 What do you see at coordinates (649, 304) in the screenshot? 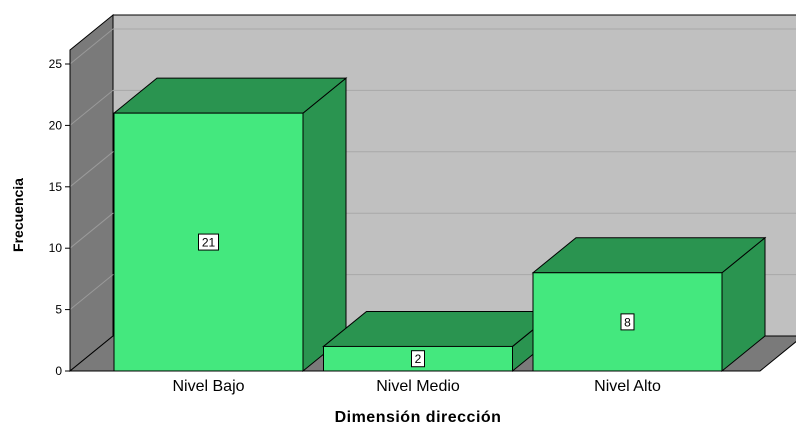
I see `bar: 8` at bounding box center [649, 304].